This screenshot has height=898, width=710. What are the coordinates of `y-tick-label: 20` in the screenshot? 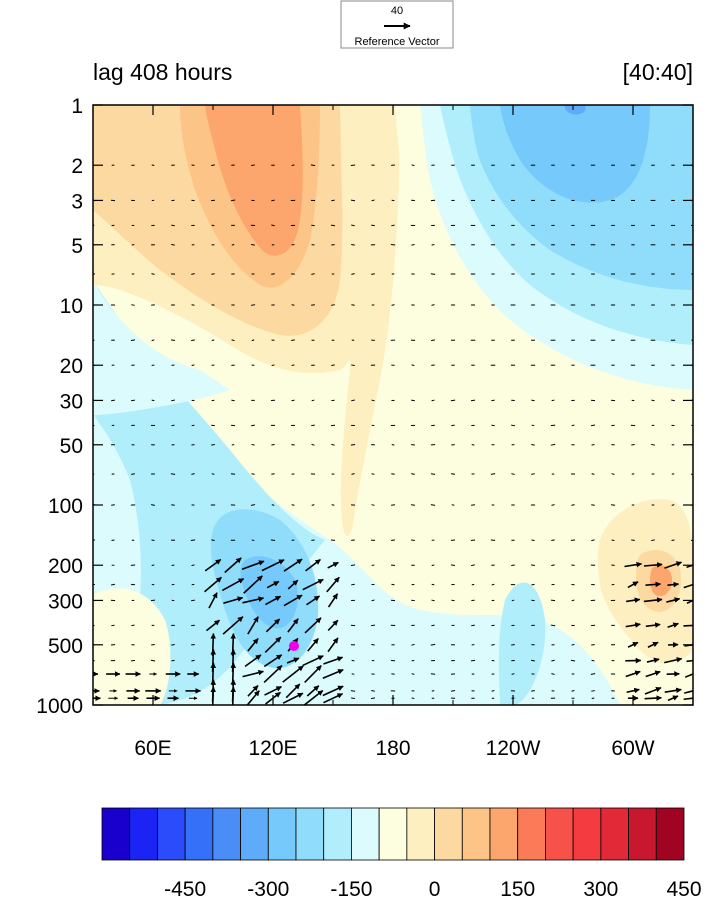 It's located at (71, 366).